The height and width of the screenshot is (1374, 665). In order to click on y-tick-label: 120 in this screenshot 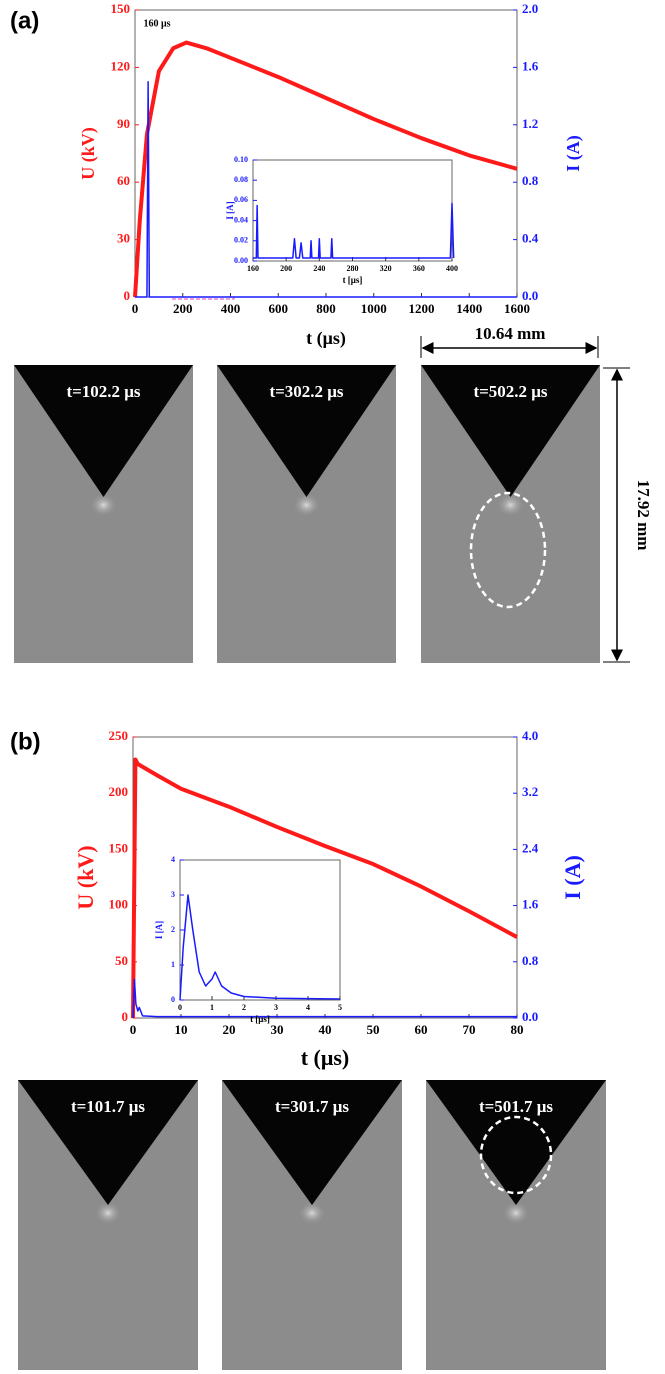, I will do `click(121, 65)`.